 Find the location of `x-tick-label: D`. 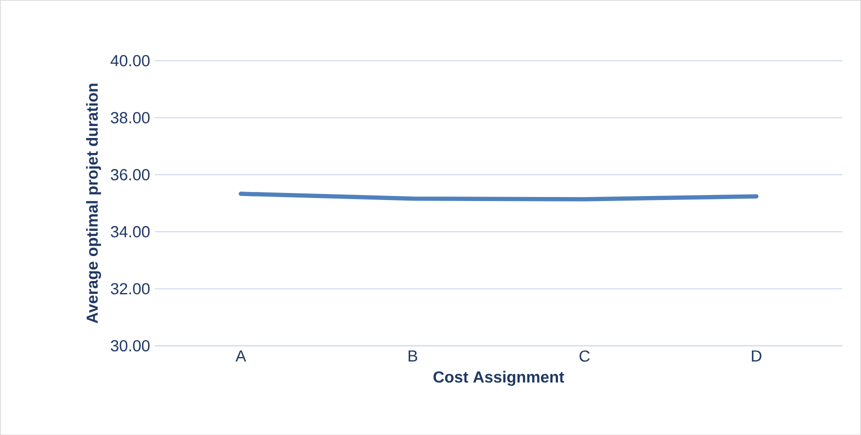

x-tick-label: D is located at coordinates (757, 356).